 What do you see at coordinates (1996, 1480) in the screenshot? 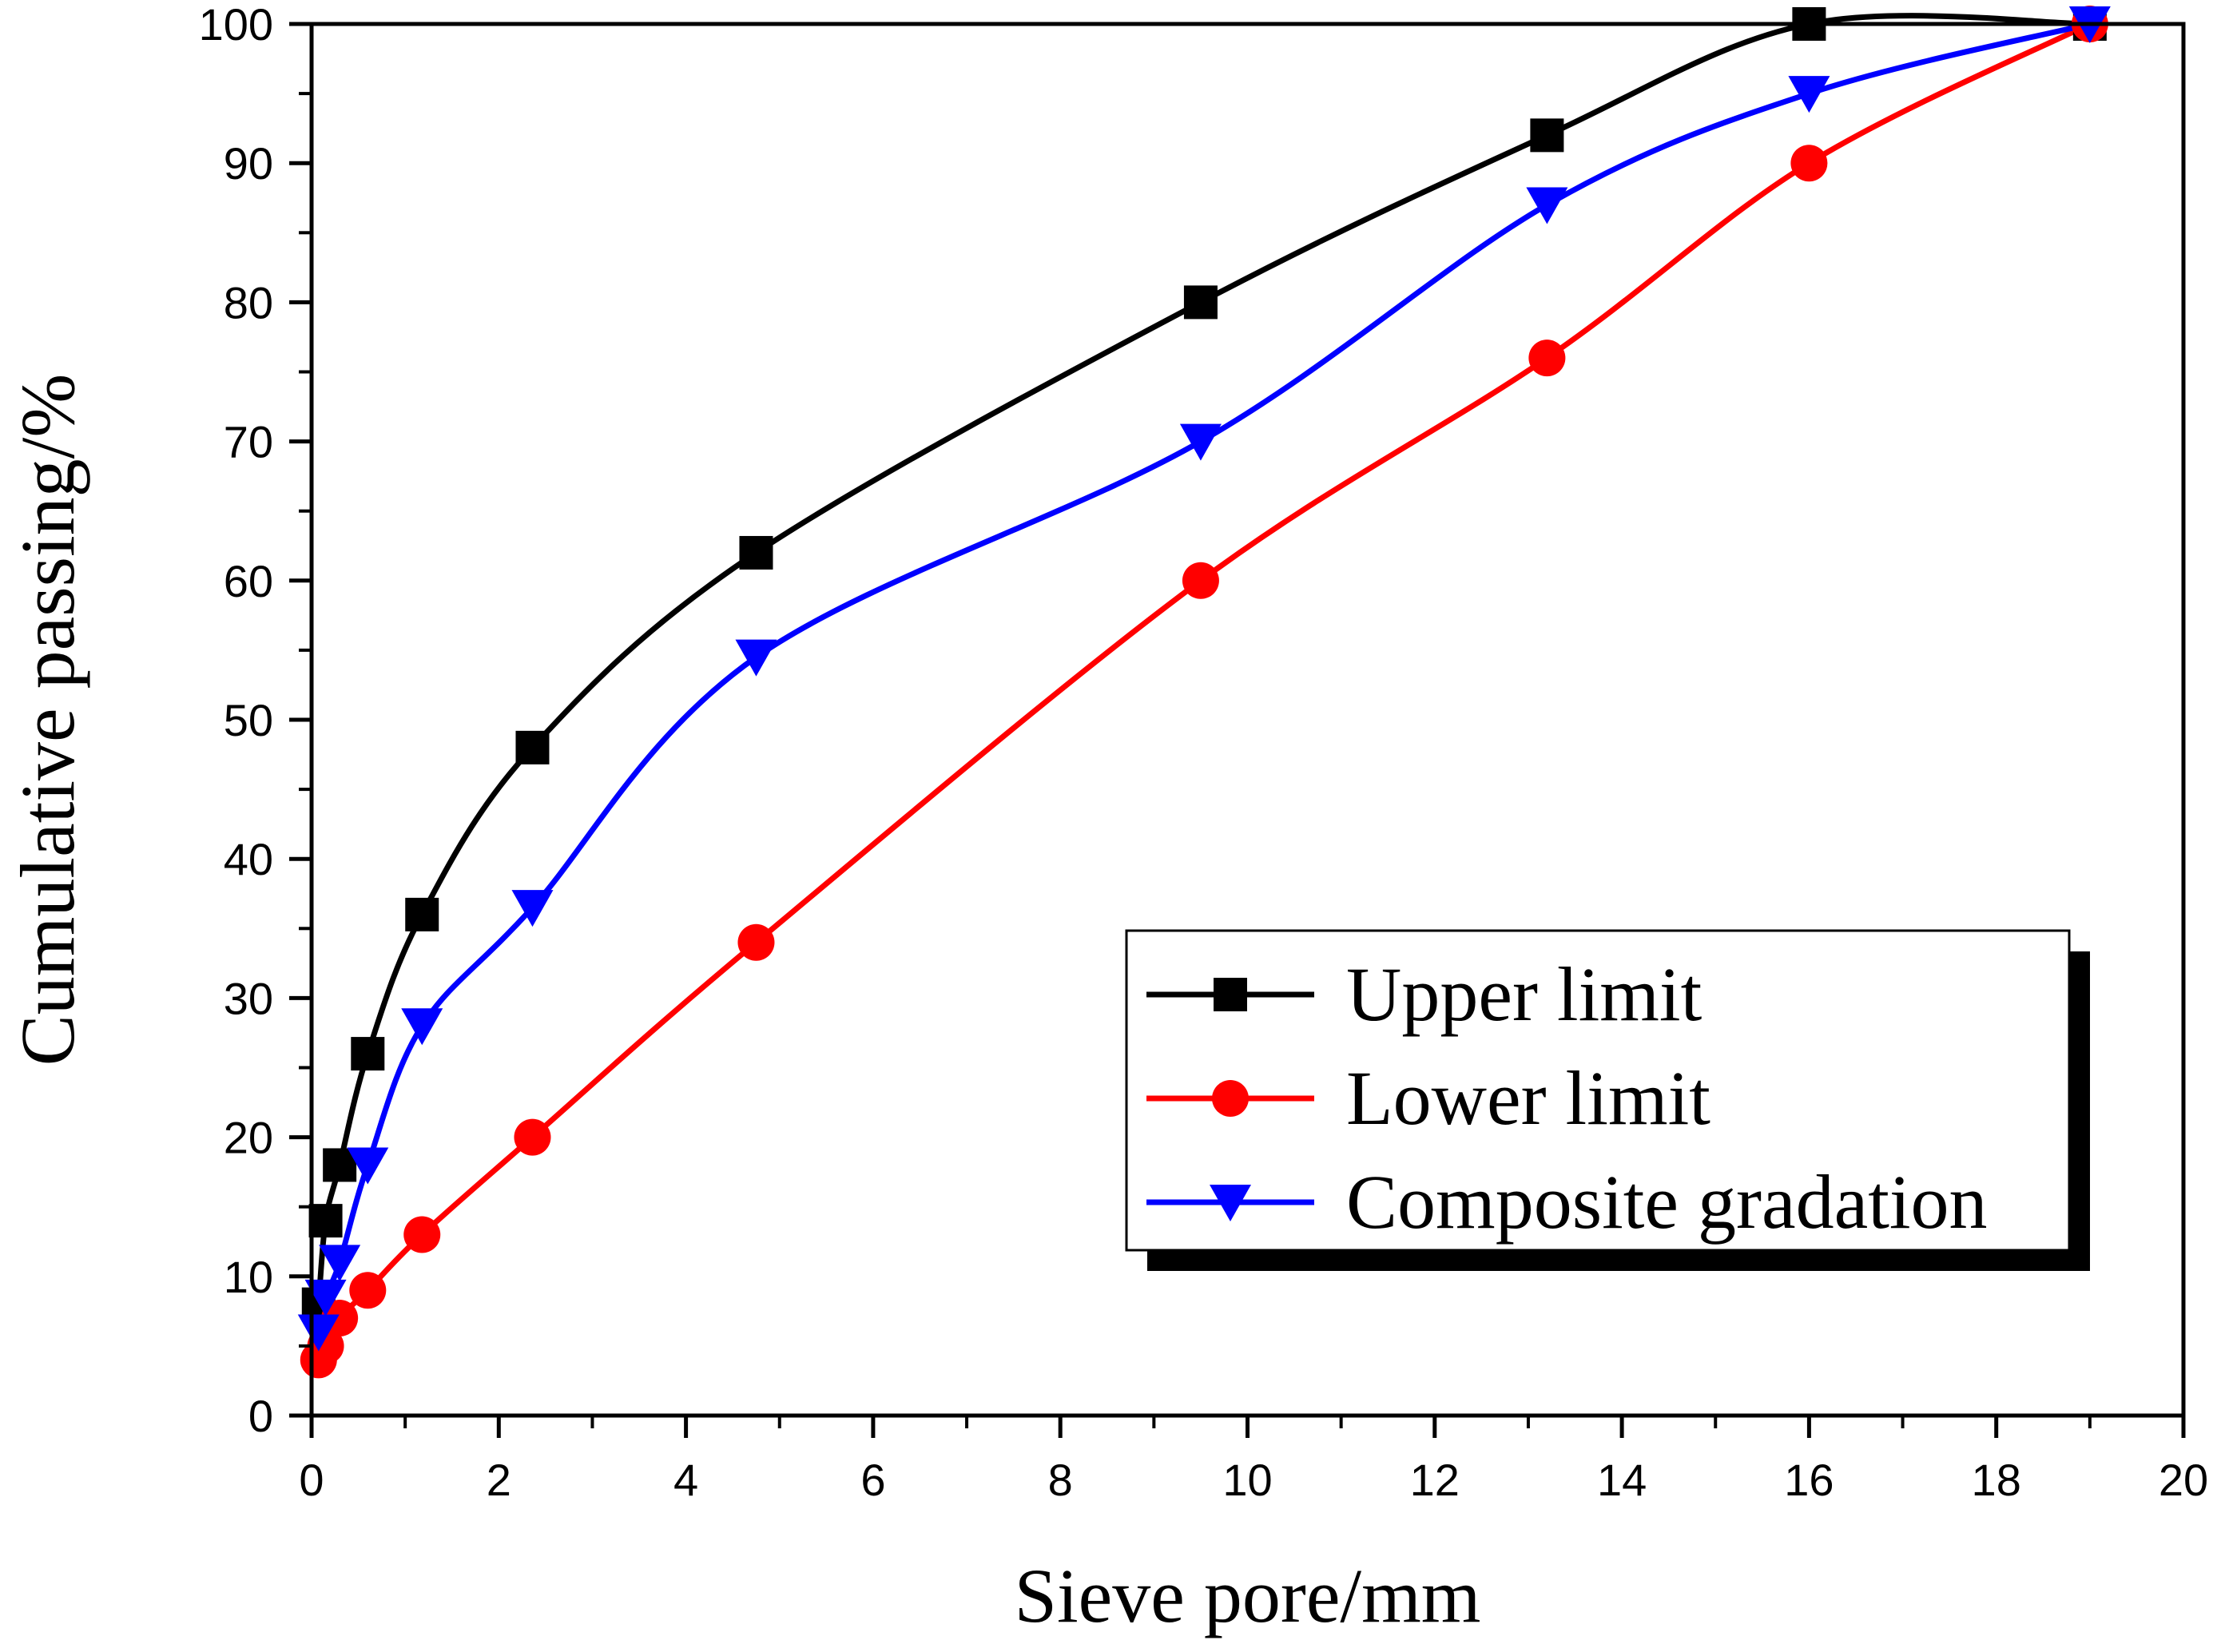
I see `x-tick-label: 18` at bounding box center [1996, 1480].